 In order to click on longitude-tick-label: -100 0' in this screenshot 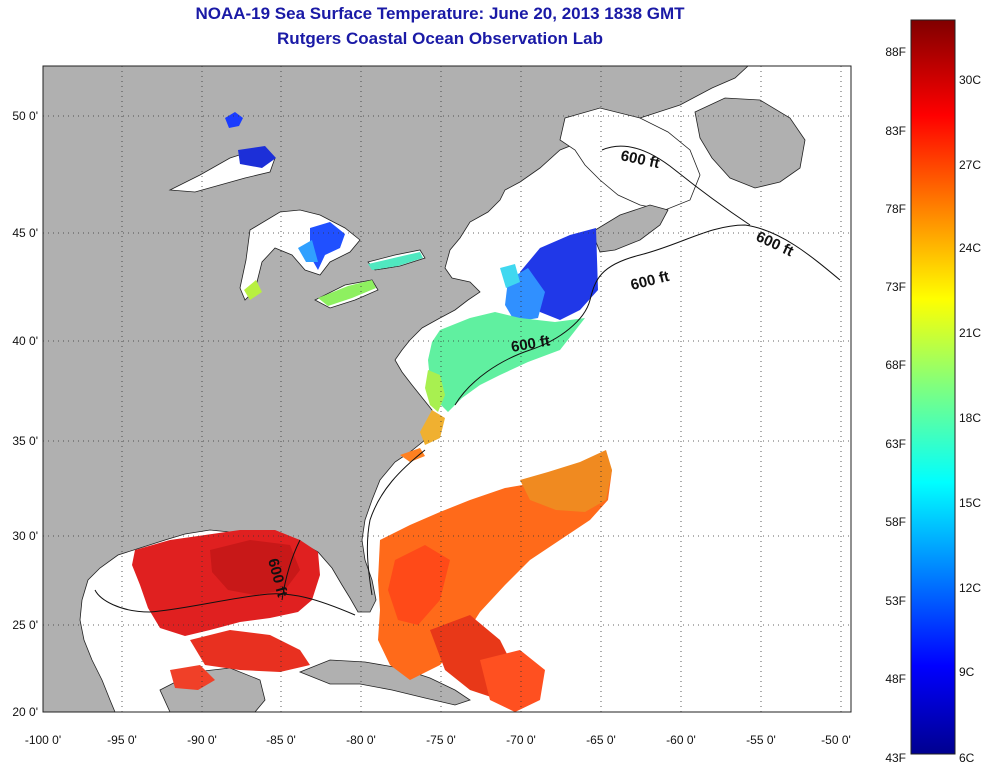, I will do `click(43, 740)`.